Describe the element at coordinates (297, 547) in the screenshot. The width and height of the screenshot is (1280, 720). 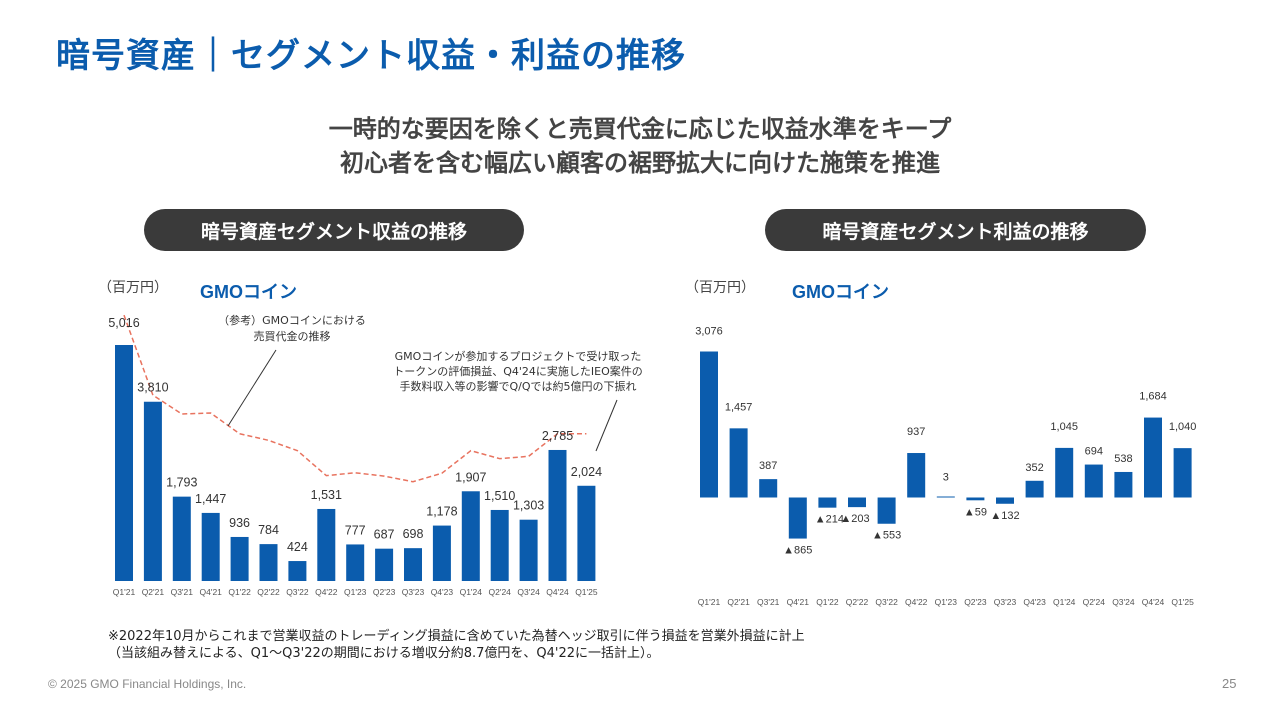
I see `revenue-value-label: 424` at that location.